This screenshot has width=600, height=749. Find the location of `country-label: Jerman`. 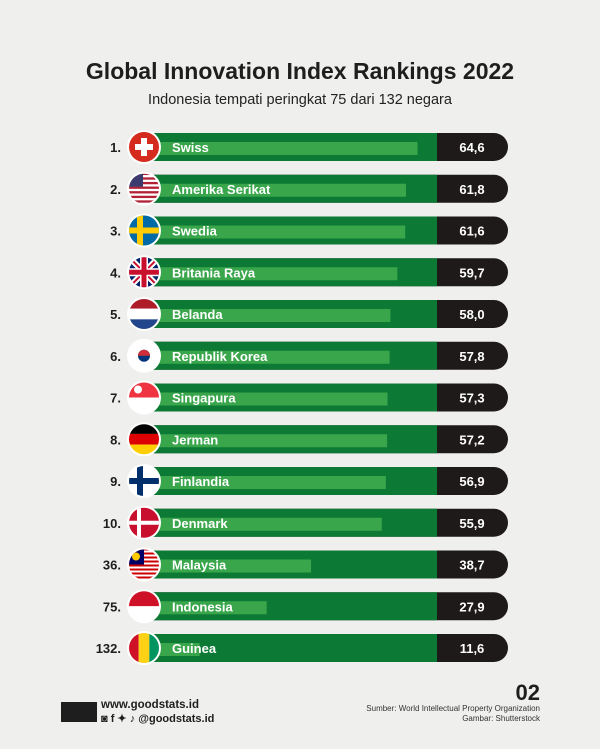

country-label: Jerman is located at coordinates (195, 439).